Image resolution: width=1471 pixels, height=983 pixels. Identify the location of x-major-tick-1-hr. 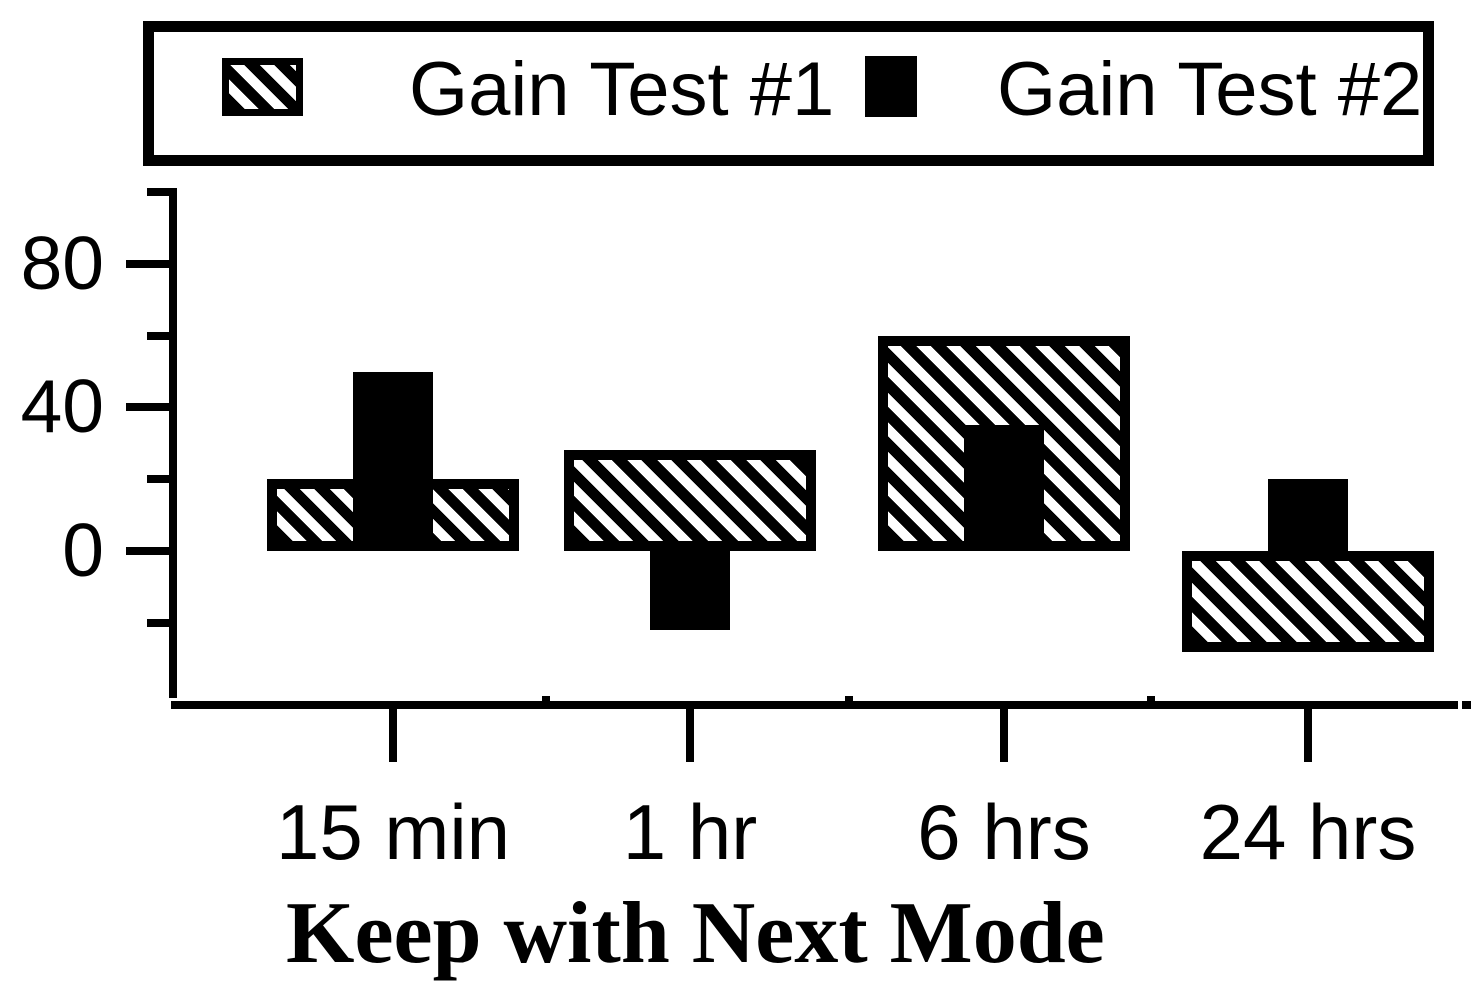
(690, 731).